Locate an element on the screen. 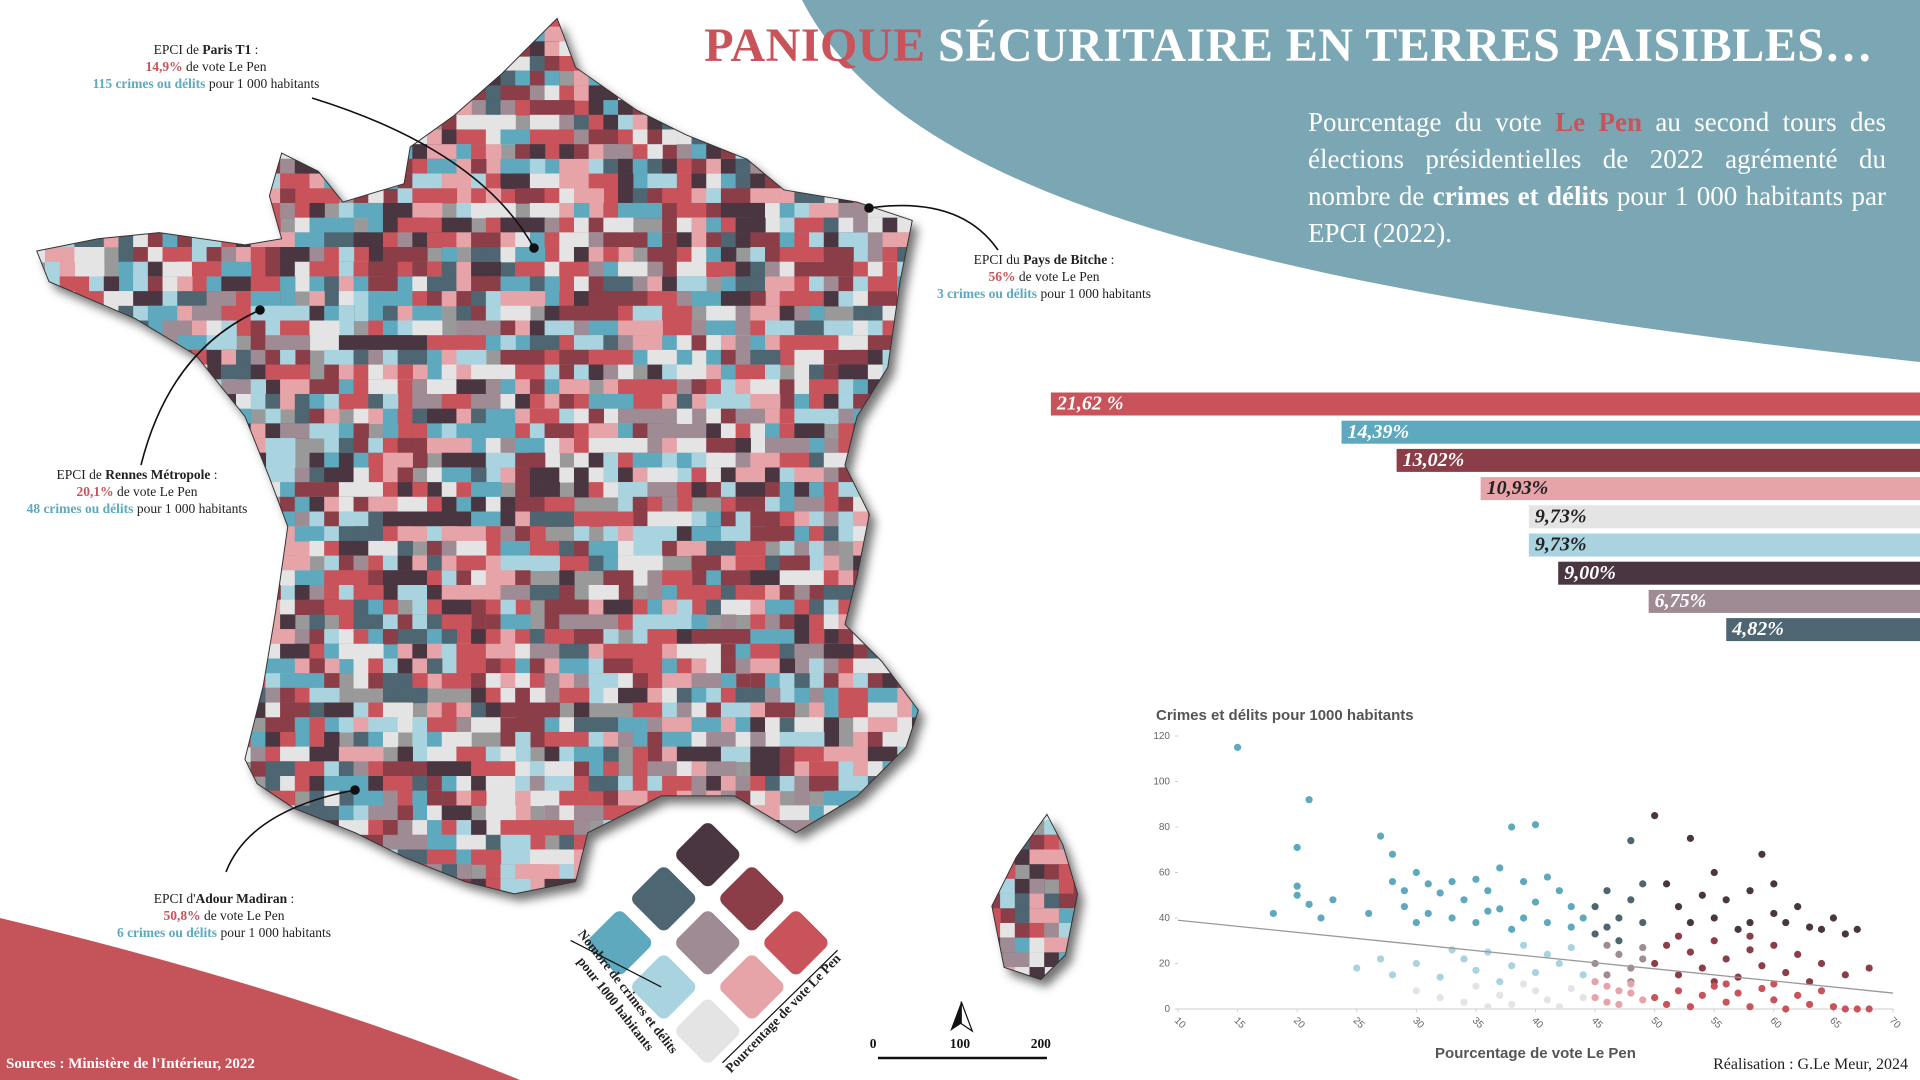 The height and width of the screenshot is (1080, 1920). subtitle-part: crimes et délits is located at coordinates (1520, 196).